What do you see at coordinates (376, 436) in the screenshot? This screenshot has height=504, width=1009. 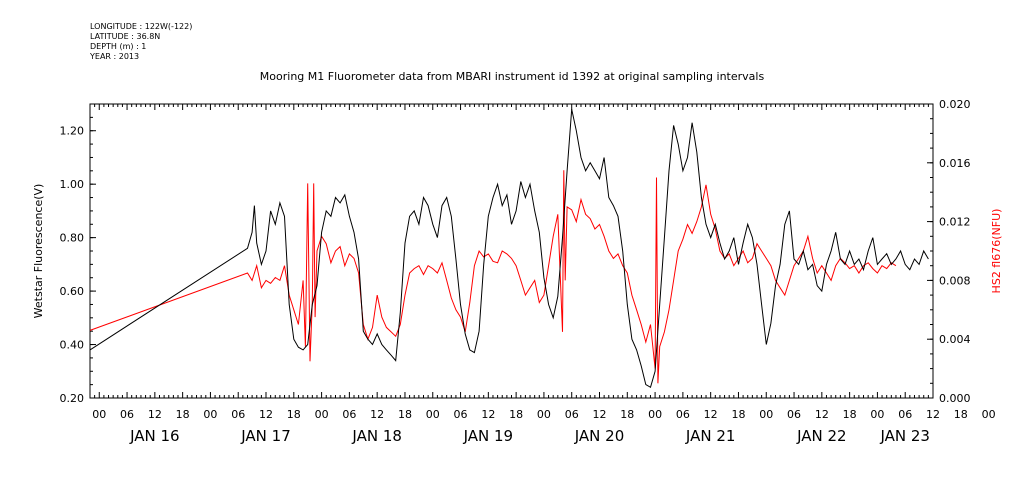 I see `x-day-label: JAN 18` at bounding box center [376, 436].